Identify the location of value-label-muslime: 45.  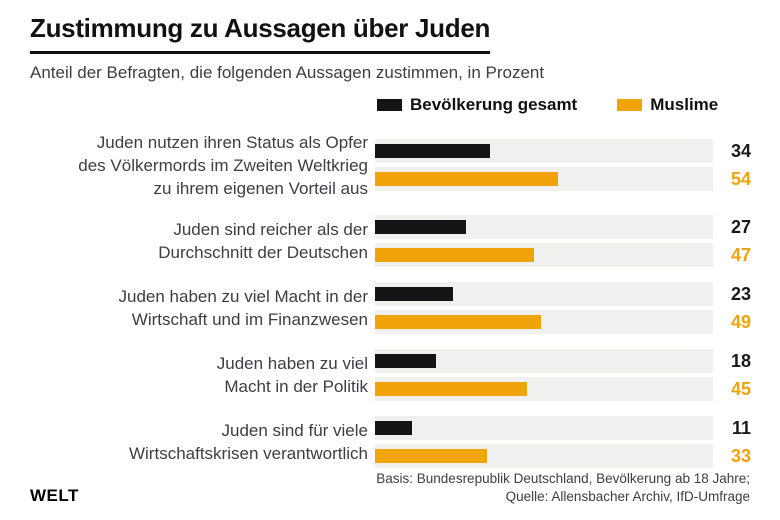
(740, 388).